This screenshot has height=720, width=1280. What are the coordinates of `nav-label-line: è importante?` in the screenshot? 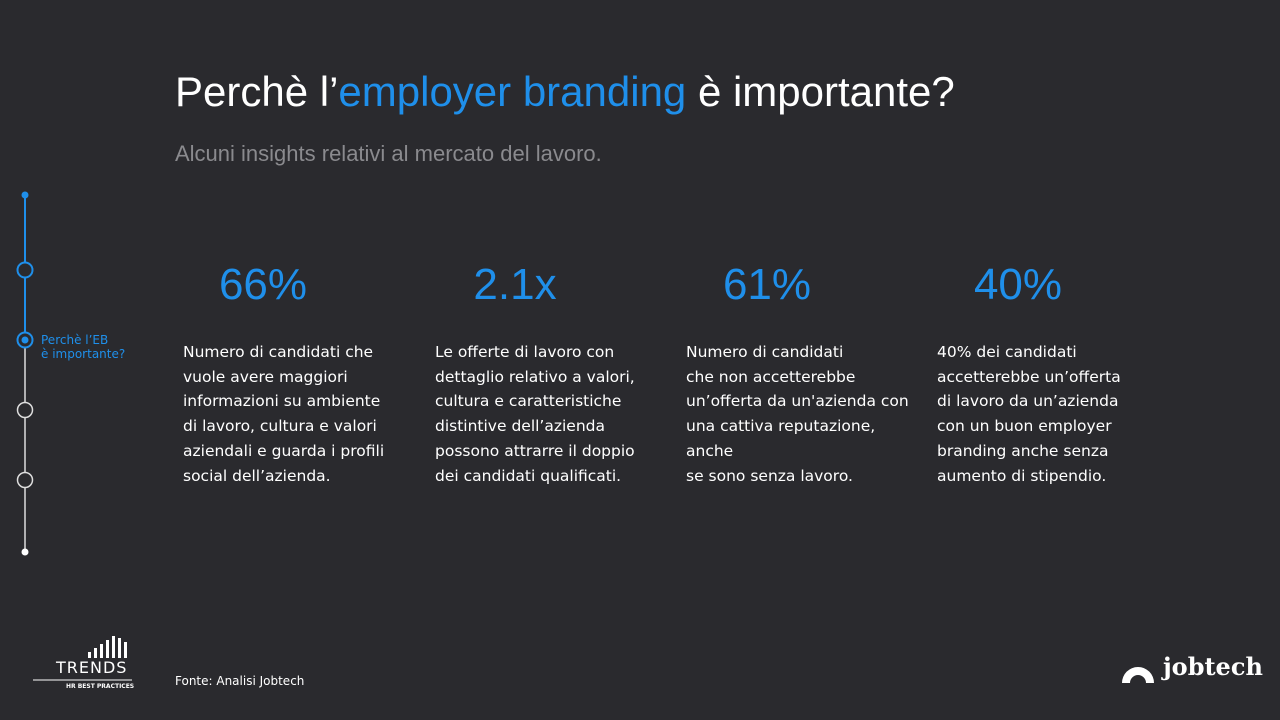 It's located at (83, 354).